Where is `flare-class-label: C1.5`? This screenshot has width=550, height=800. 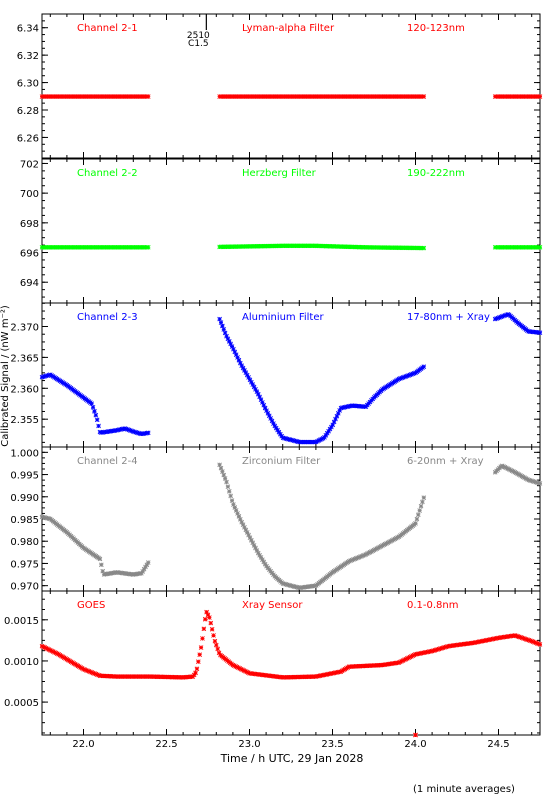 flare-class-label: C1.5 is located at coordinates (198, 44).